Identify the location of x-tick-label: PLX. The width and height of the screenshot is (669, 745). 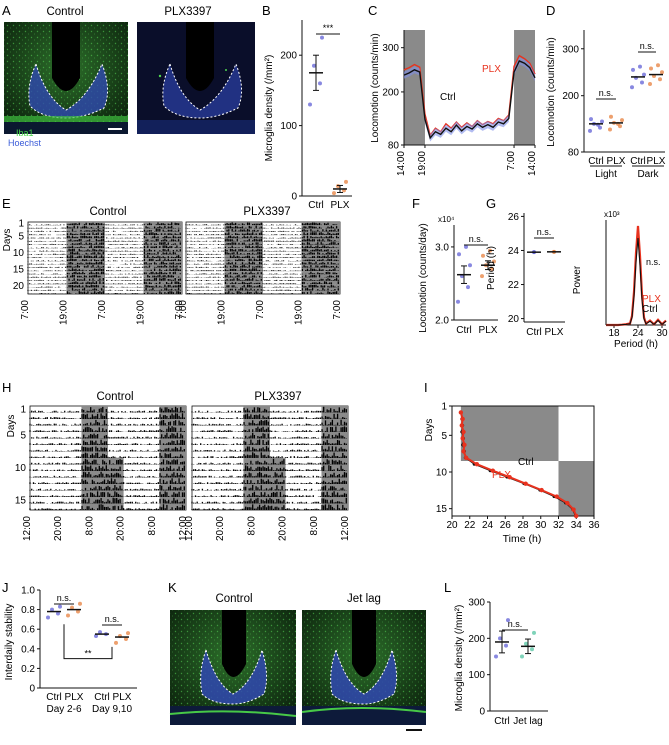
(122, 697).